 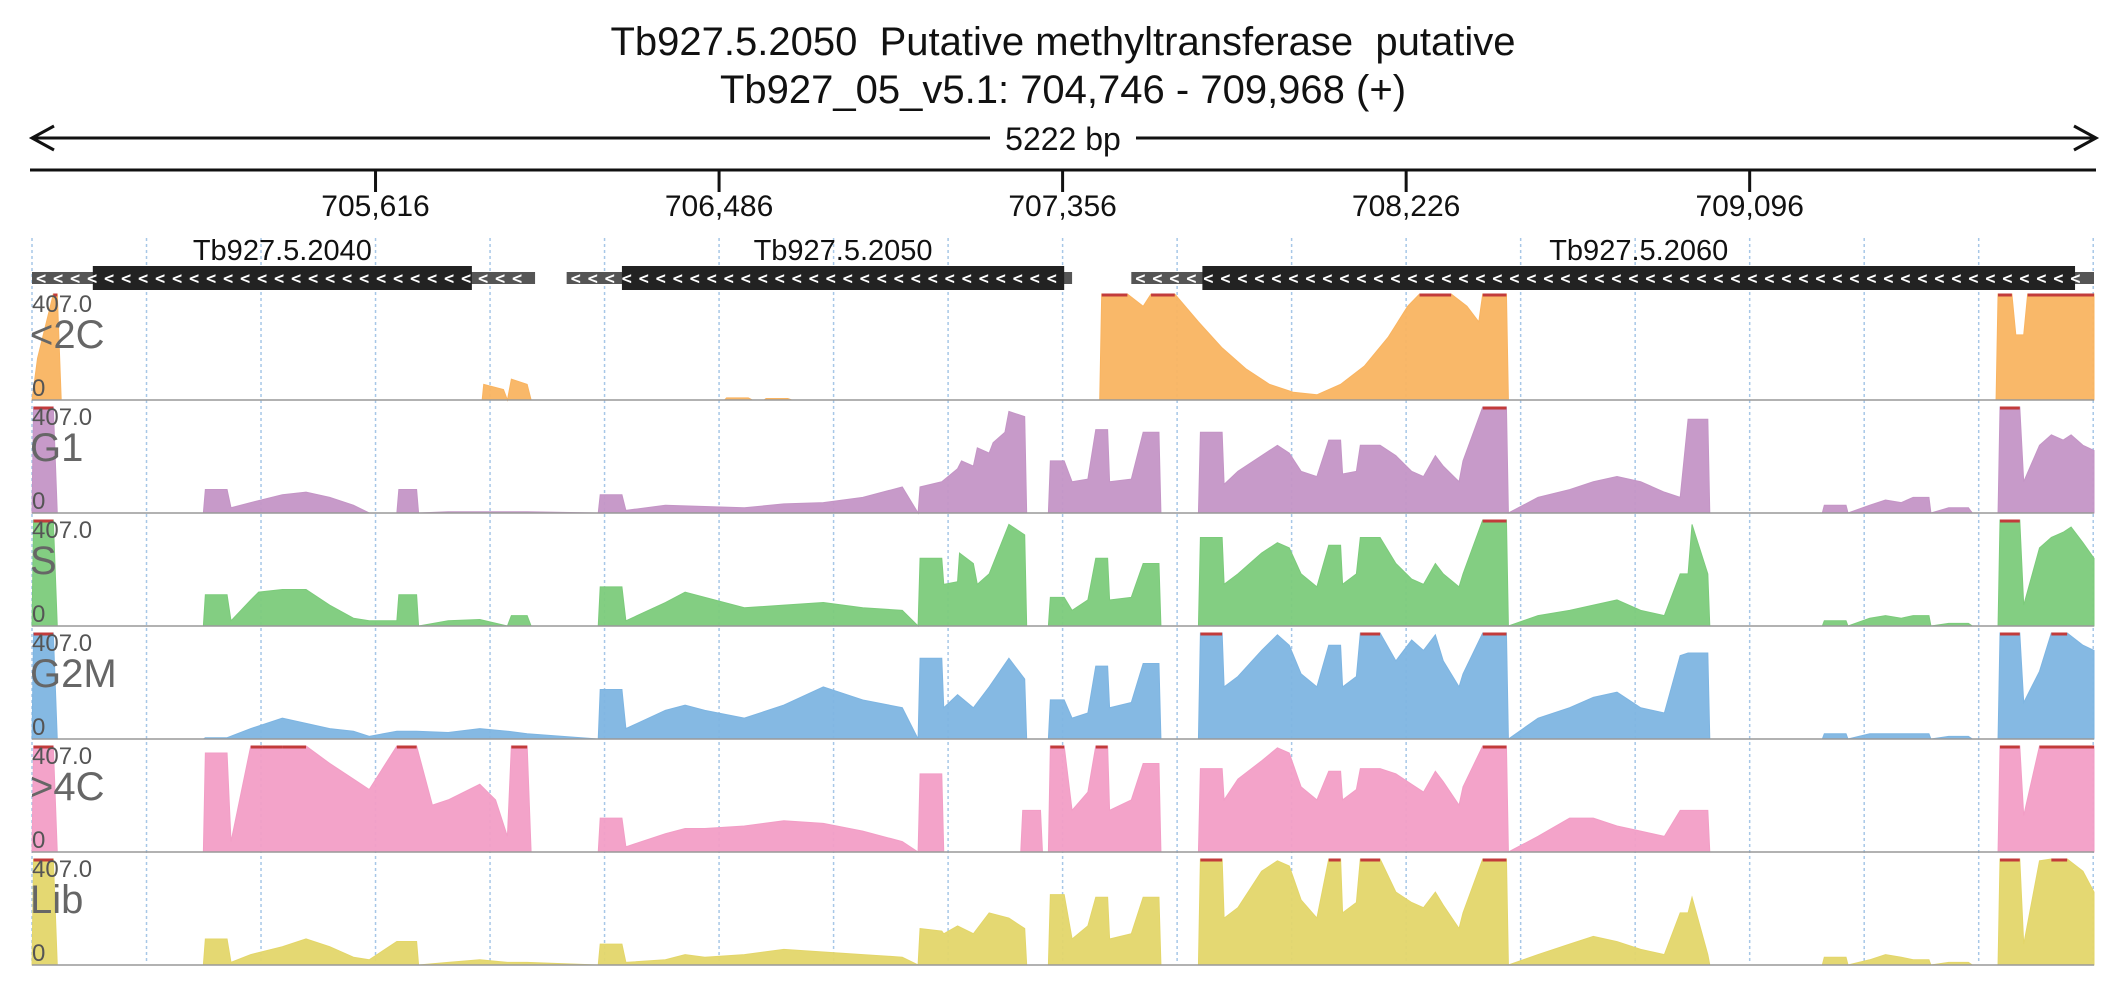 I want to click on track-label: G2M, so click(x=73, y=674).